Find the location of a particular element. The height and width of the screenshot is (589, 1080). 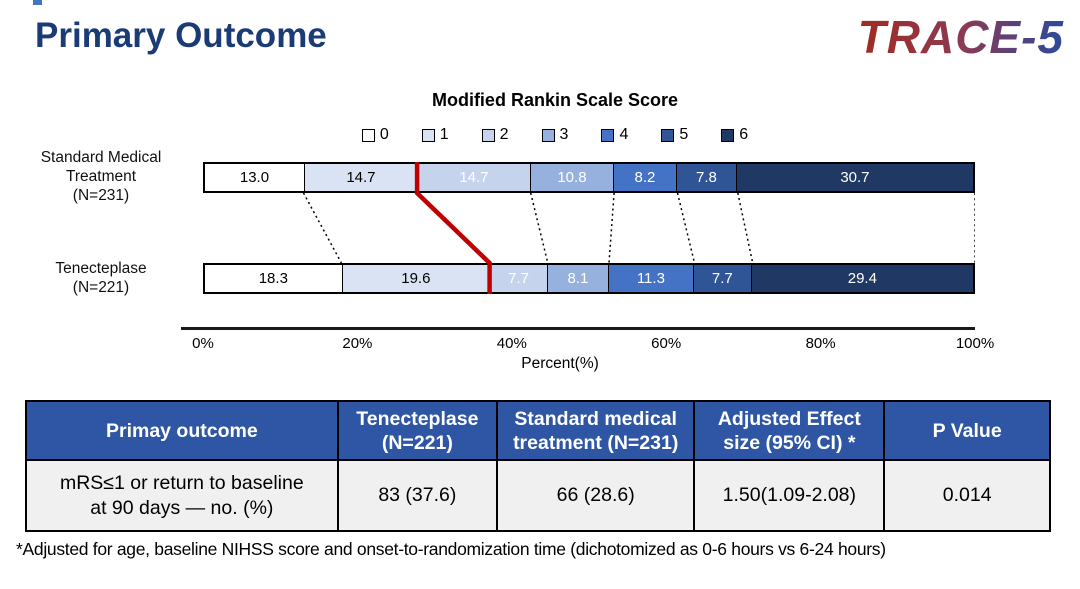

table-header-cell: Standard medical treatment (N=231) is located at coordinates (595, 430).